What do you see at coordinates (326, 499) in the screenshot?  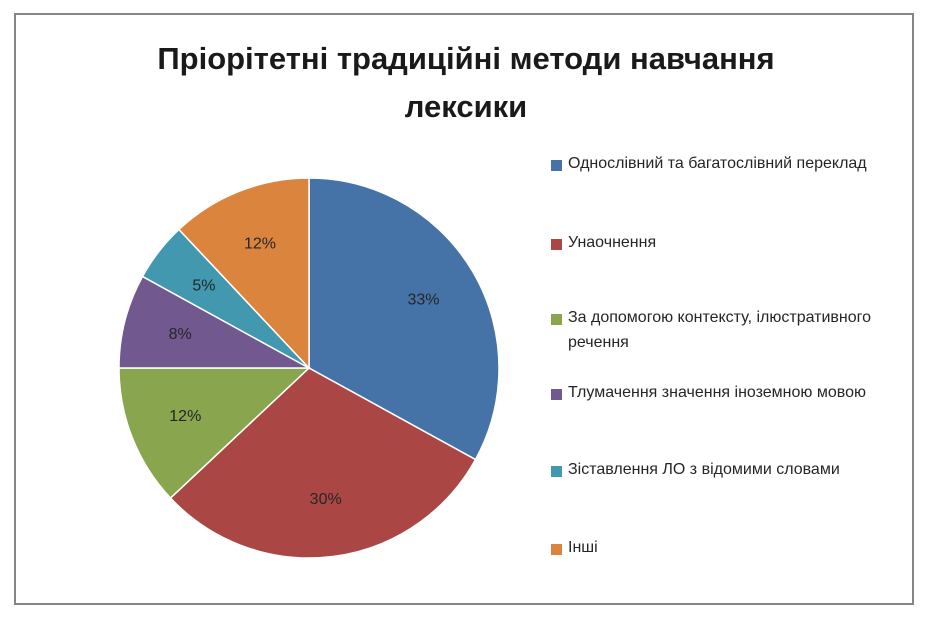 I see `slice-value-label: 30%` at bounding box center [326, 499].